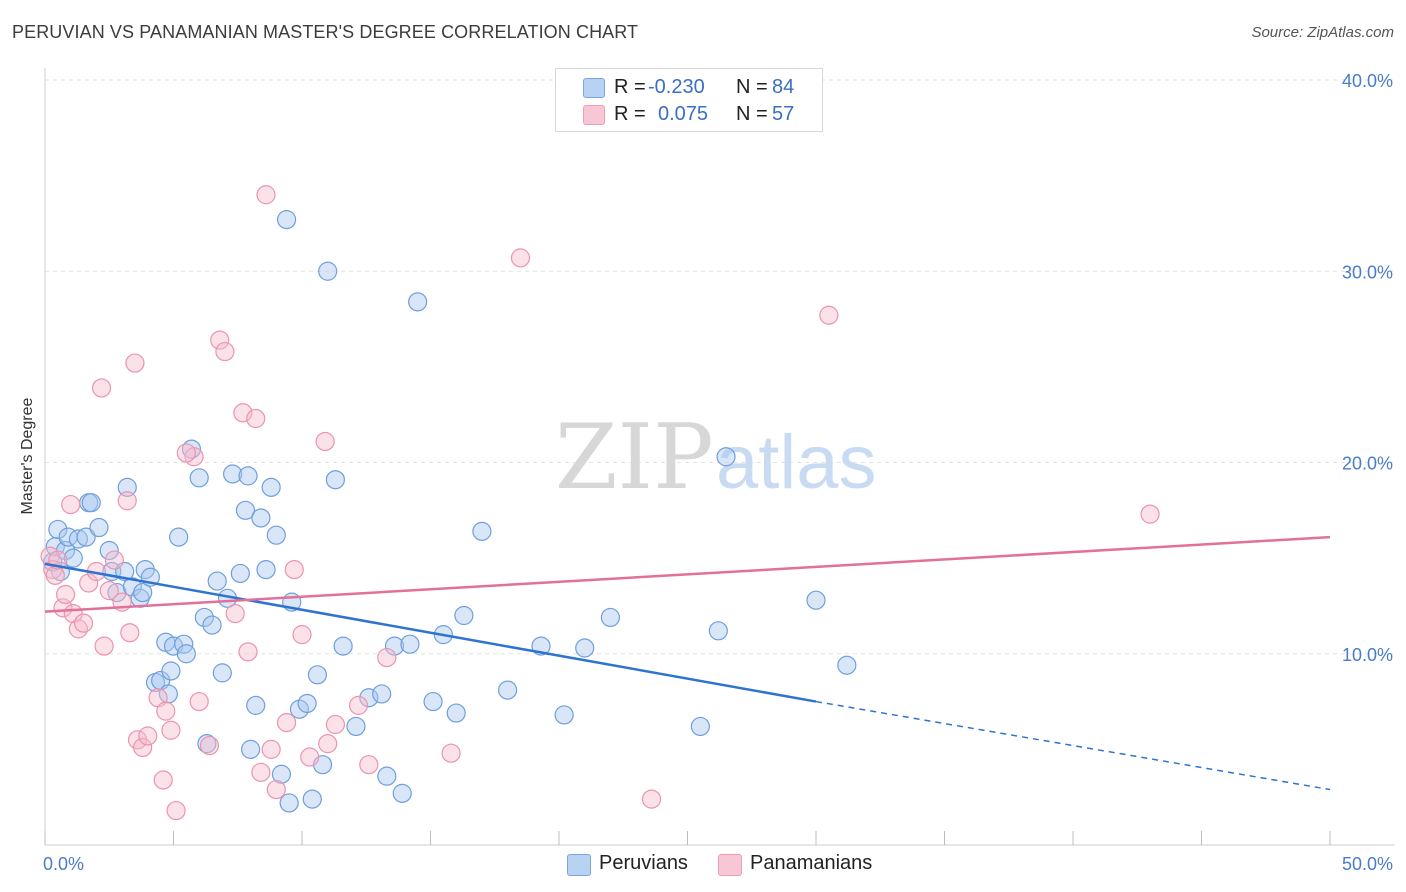  I want to click on bottom-legend-swatch-panamanians, so click(730, 865).